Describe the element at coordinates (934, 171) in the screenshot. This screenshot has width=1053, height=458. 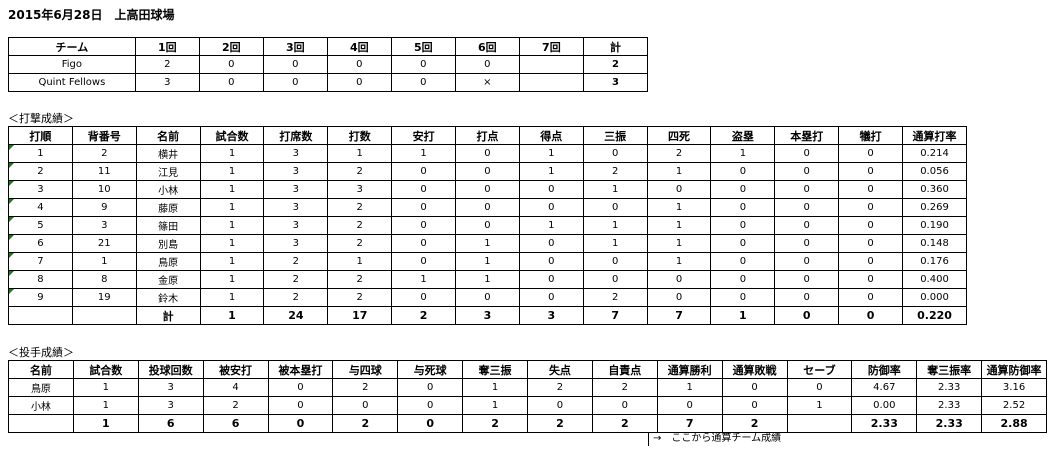
I see `table-cell: 0.056` at that location.